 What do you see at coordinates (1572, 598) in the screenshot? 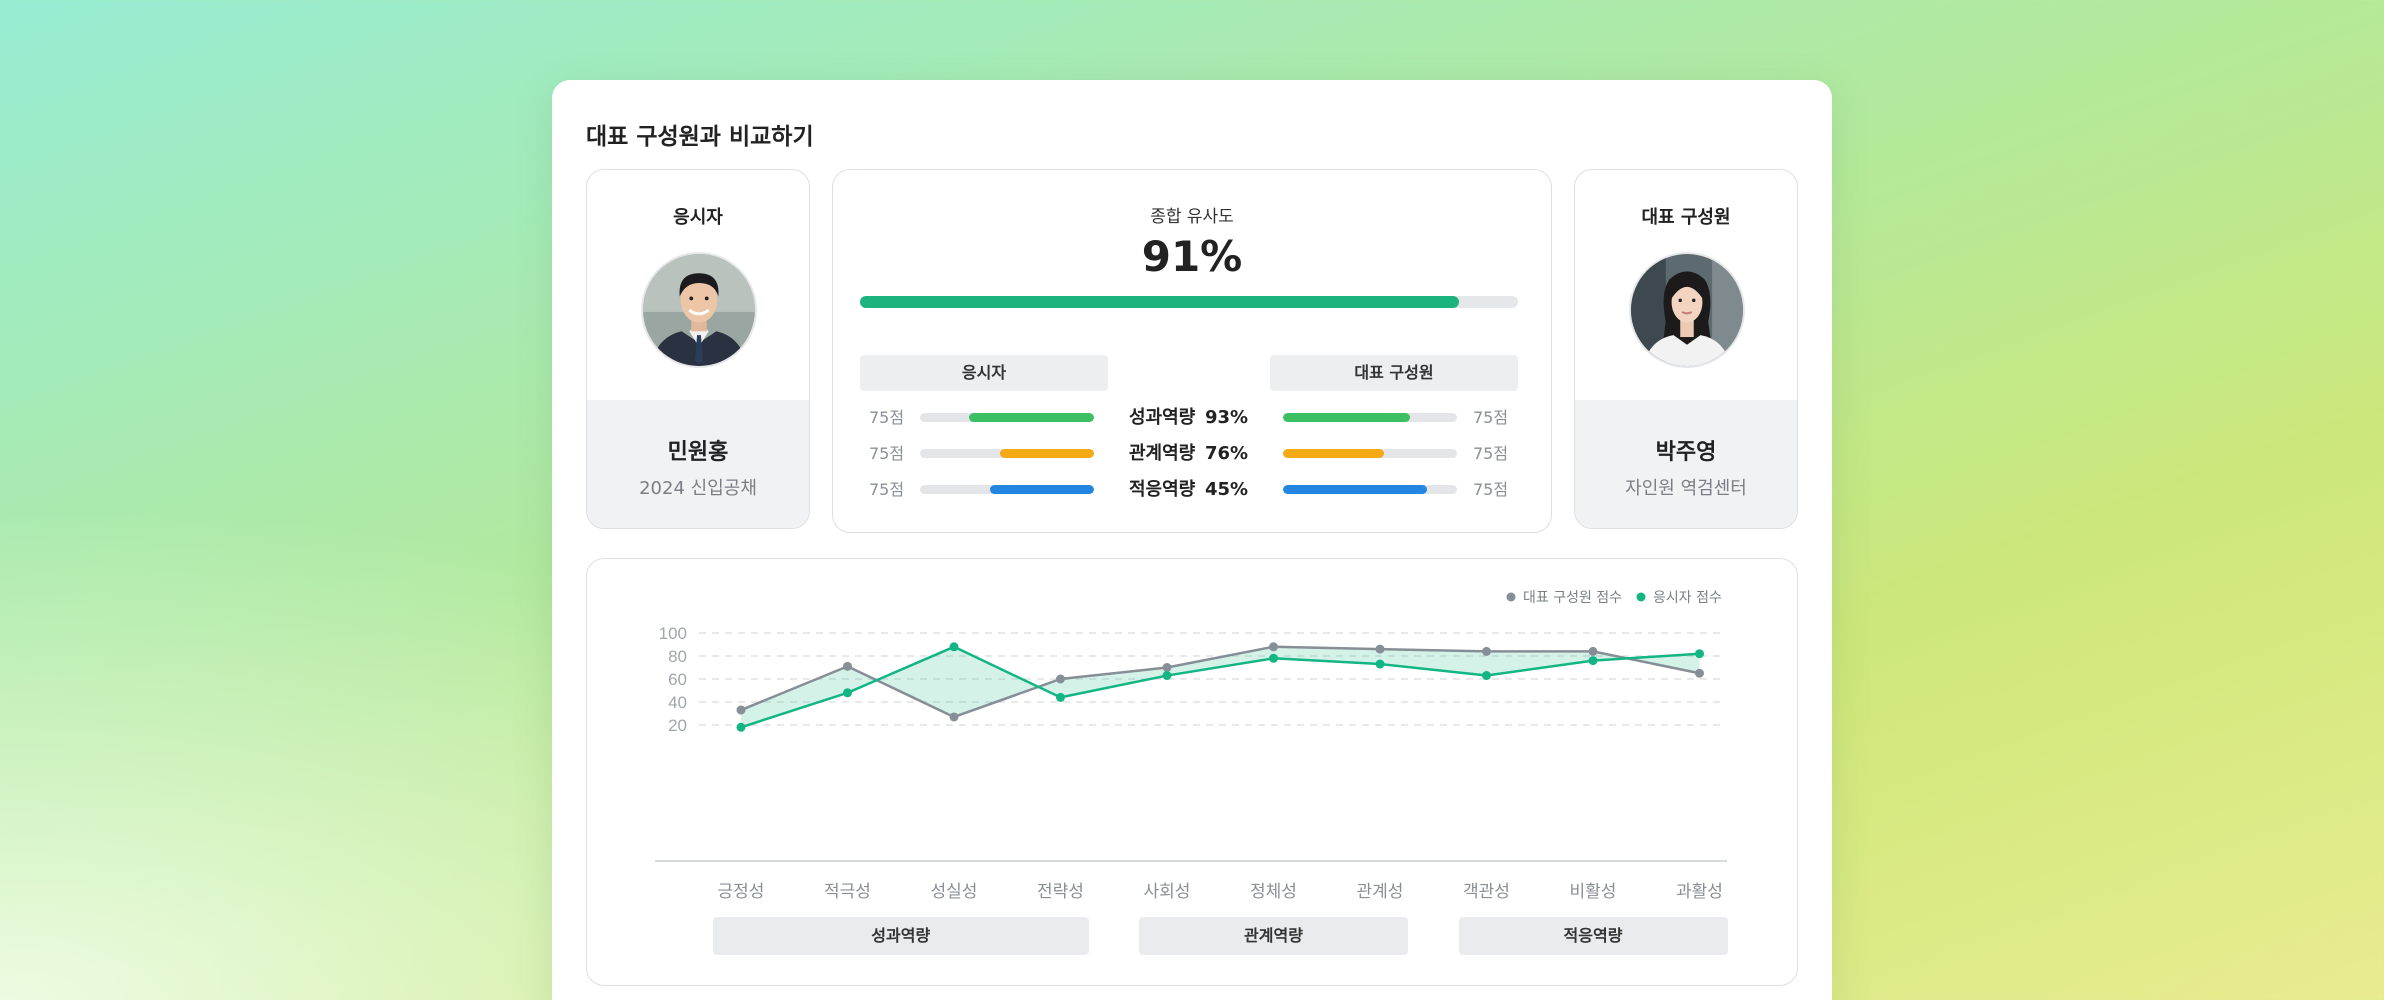
I see `legend-label: 대표 구성원 점수` at bounding box center [1572, 598].